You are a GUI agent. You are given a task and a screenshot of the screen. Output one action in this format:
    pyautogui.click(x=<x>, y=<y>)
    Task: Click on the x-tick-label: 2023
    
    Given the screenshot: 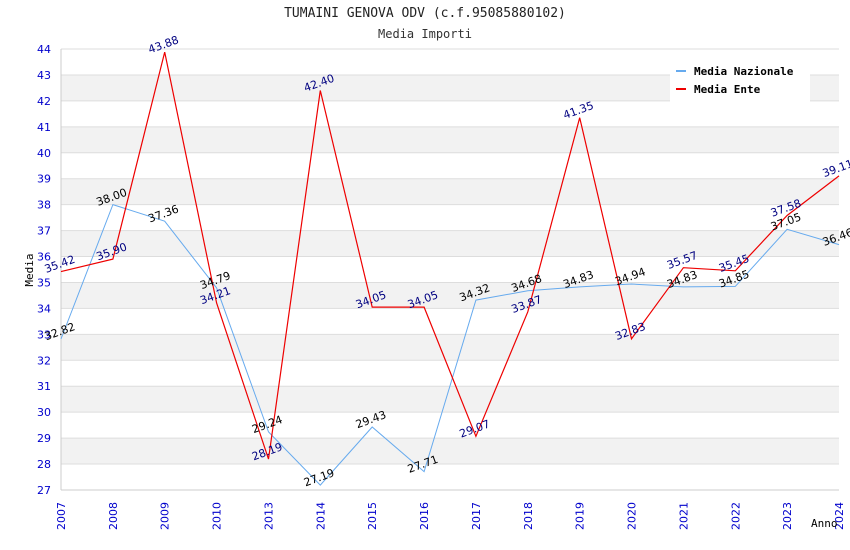 What is the action you would take?
    pyautogui.click(x=787, y=516)
    